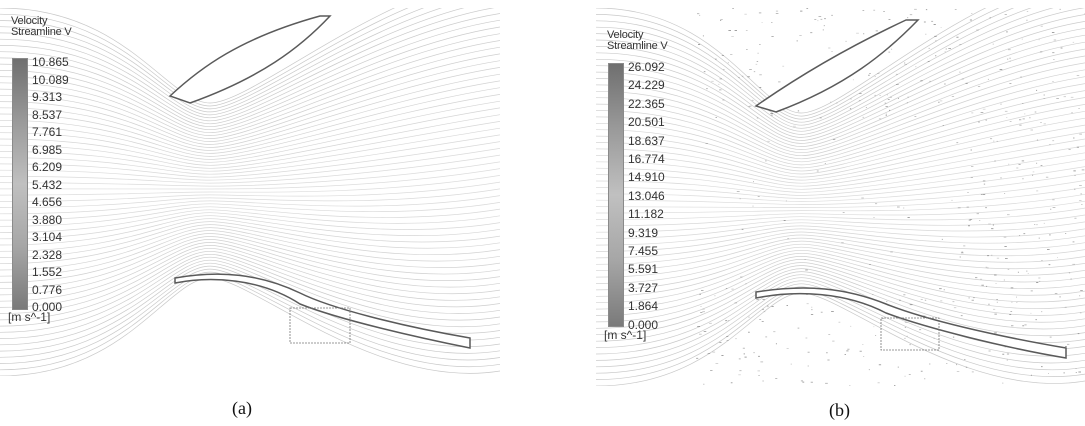  Describe the element at coordinates (910, 334) in the screenshot. I see `recirculation-zone-b` at that location.